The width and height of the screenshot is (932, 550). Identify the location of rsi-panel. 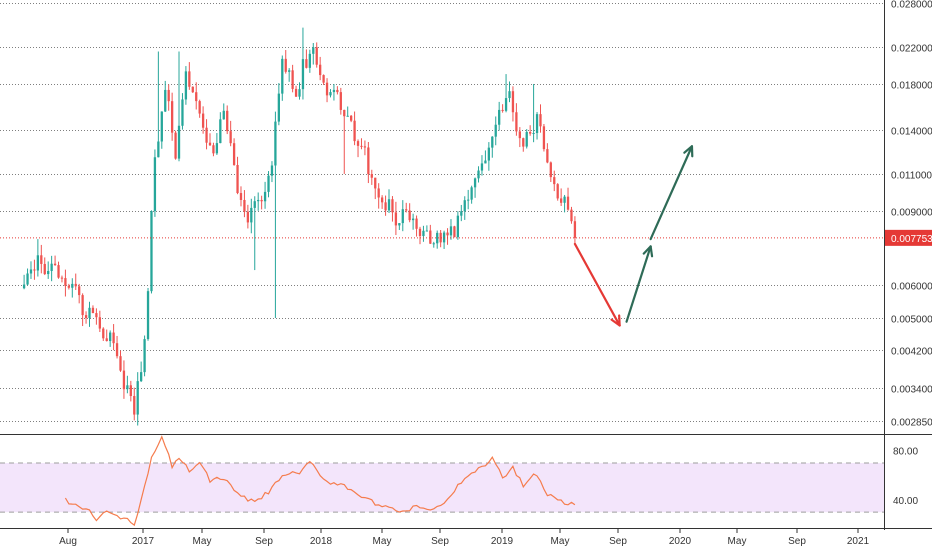
(320, 481).